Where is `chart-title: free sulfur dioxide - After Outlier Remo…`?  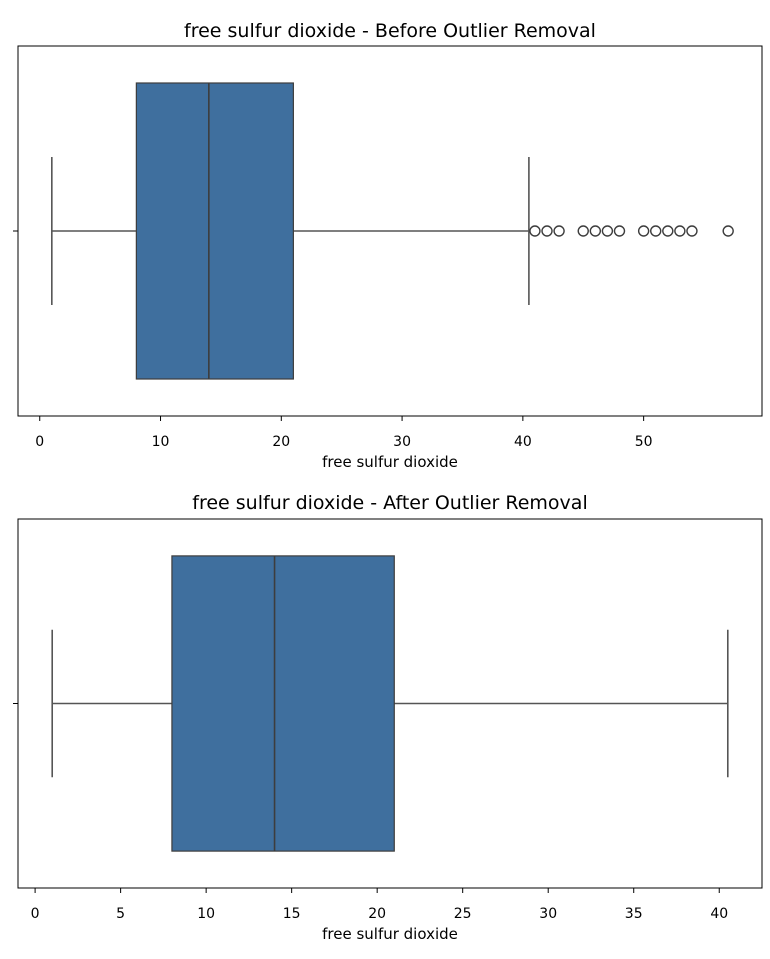 chart-title: free sulfur dioxide - After Outlier Remo… is located at coordinates (389, 503).